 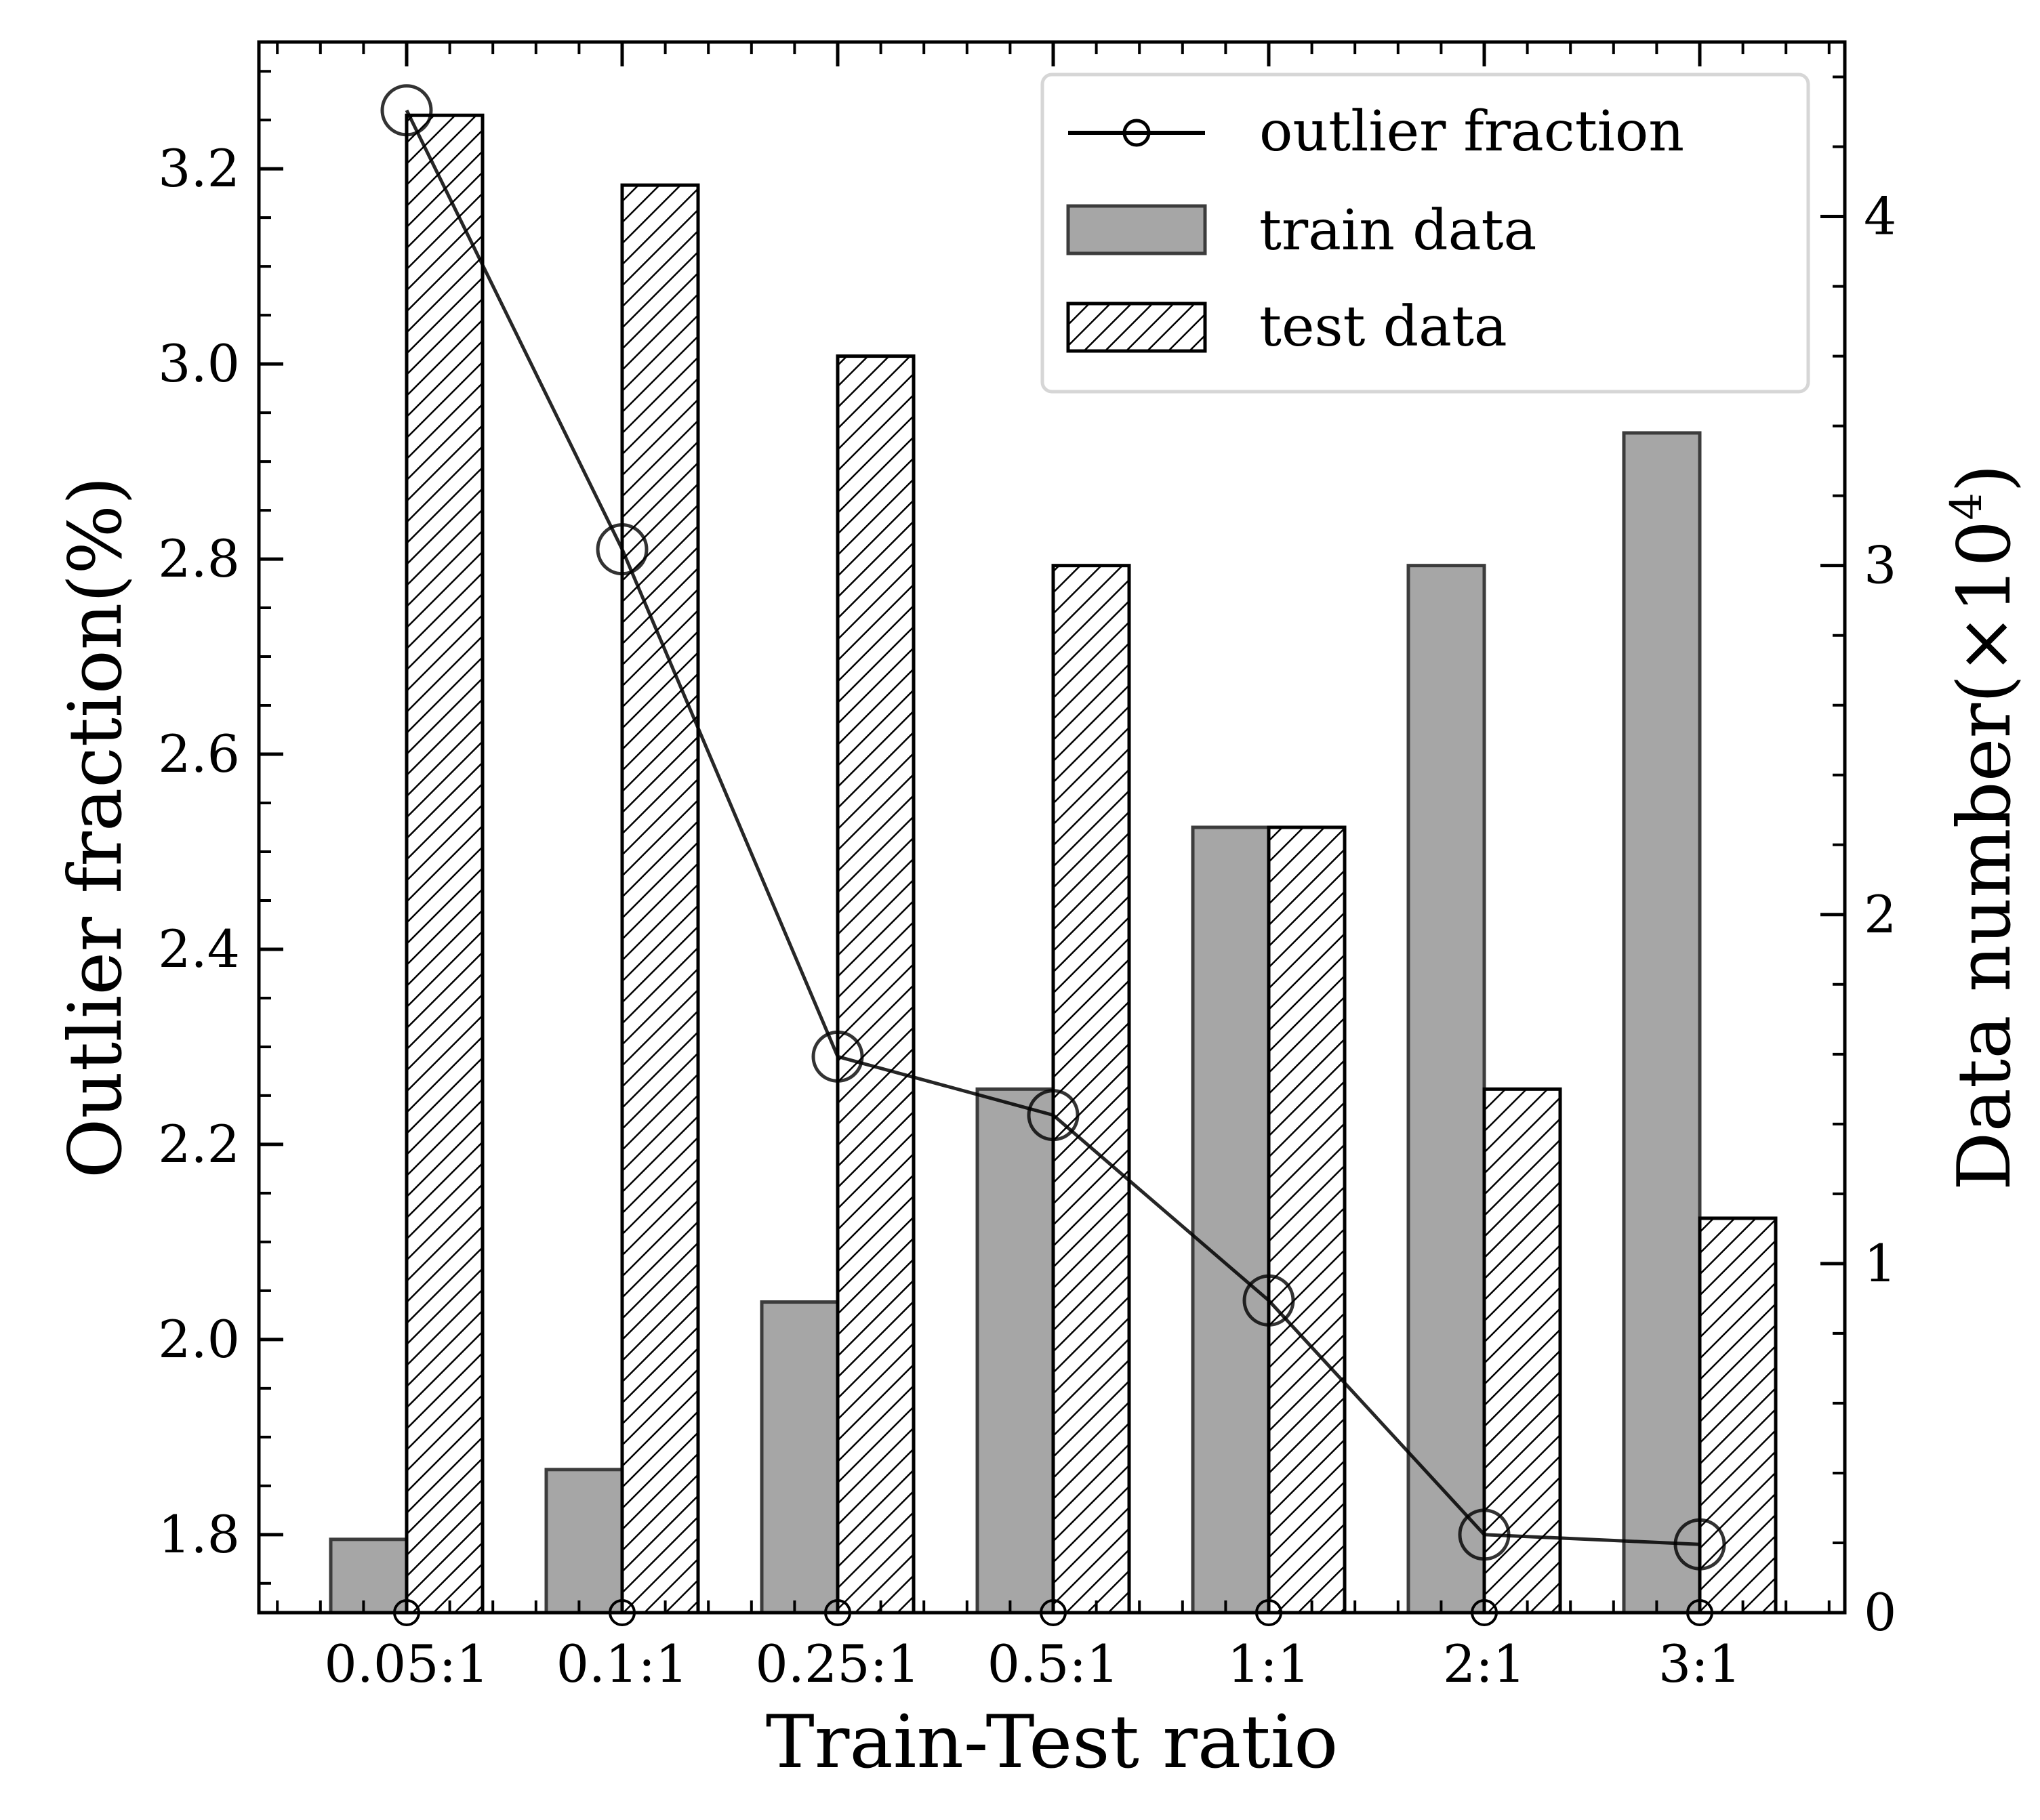 What do you see at coordinates (1383, 327) in the screenshot?
I see `legend-label-test: test data` at bounding box center [1383, 327].